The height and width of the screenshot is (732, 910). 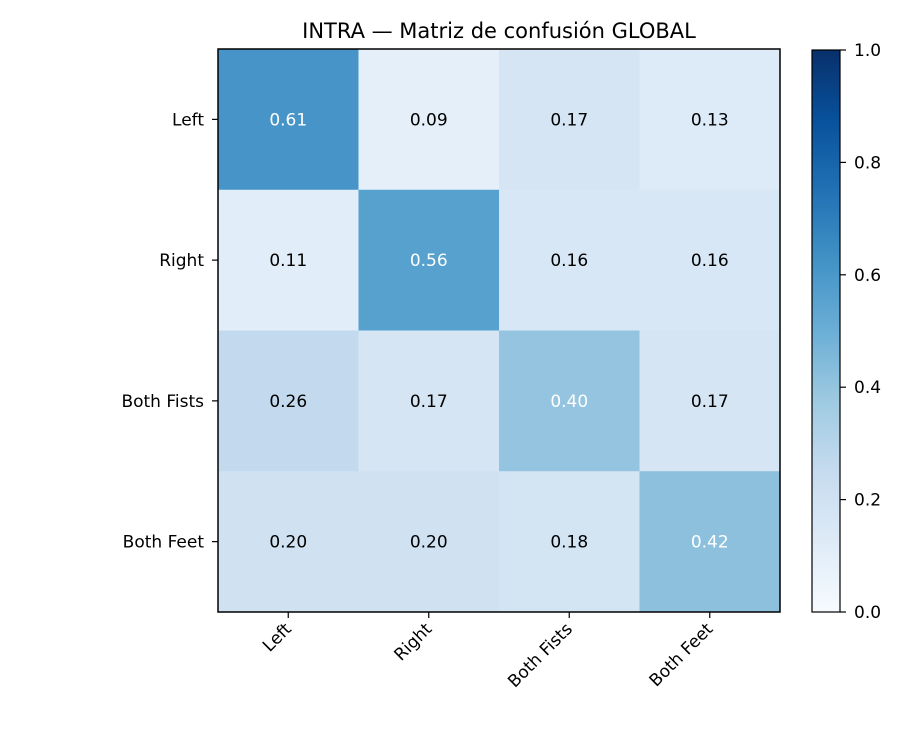 I want to click on y-tick-label: Left, so click(x=188, y=120).